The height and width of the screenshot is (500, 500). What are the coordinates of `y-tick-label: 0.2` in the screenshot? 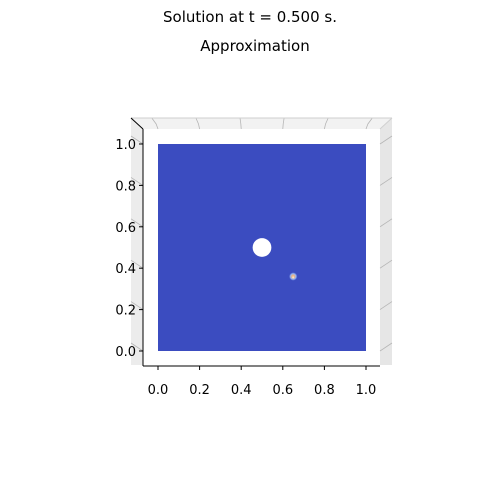 It's located at (125, 311).